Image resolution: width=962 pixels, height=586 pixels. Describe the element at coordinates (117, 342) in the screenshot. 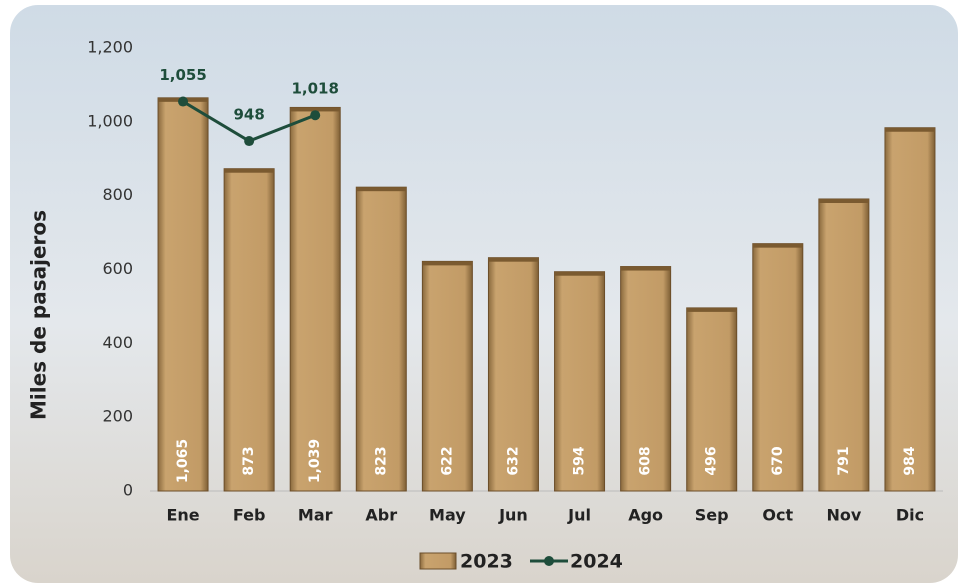

I see `y-tick-label: 400` at that location.